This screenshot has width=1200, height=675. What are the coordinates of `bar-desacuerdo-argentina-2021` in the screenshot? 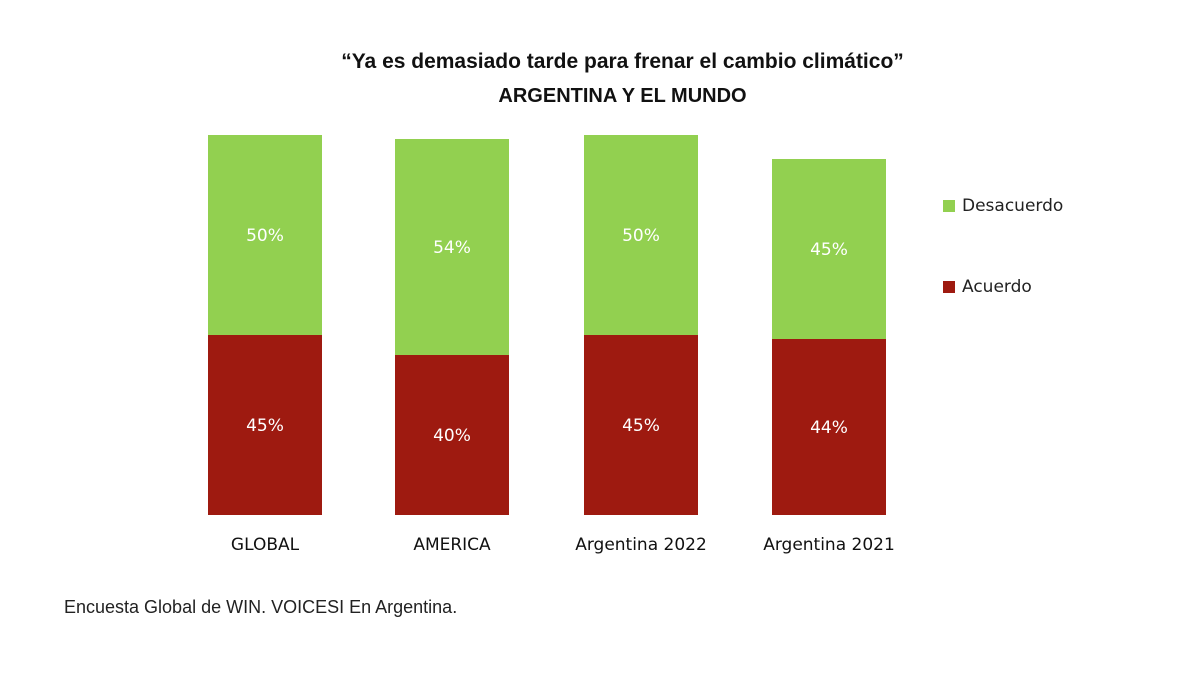 It's located at (829, 249).